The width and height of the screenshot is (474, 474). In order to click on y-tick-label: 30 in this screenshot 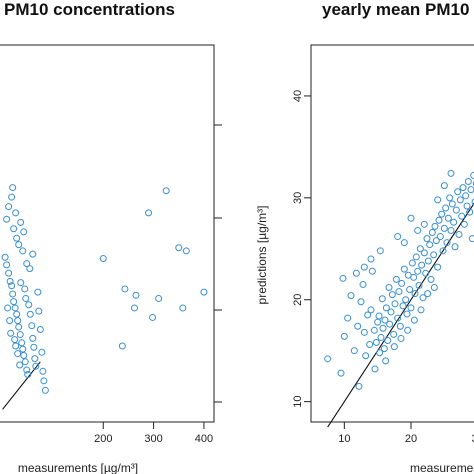, I will do `click(298, 198)`.